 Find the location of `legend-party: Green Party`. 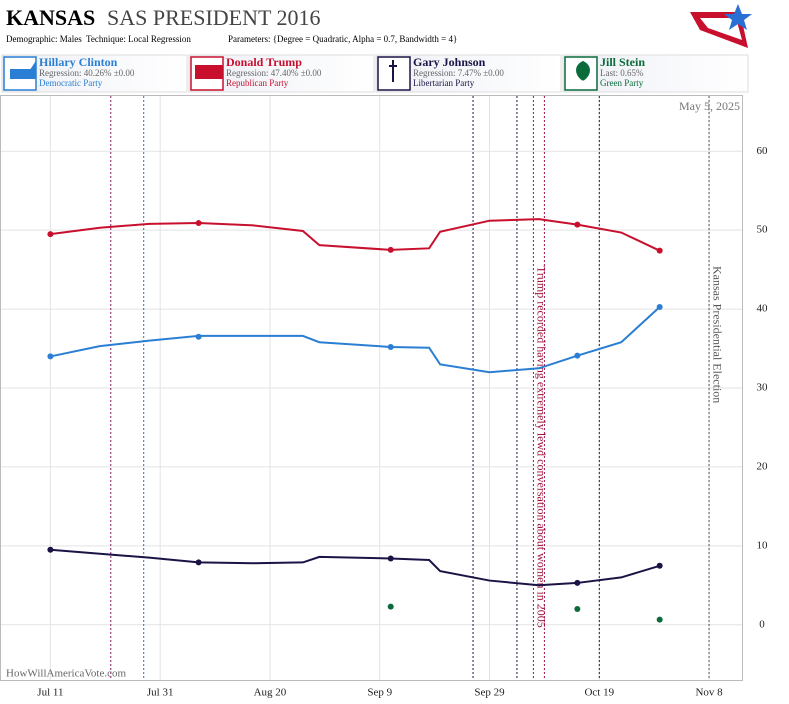

legend-party: Green Party is located at coordinates (622, 83).